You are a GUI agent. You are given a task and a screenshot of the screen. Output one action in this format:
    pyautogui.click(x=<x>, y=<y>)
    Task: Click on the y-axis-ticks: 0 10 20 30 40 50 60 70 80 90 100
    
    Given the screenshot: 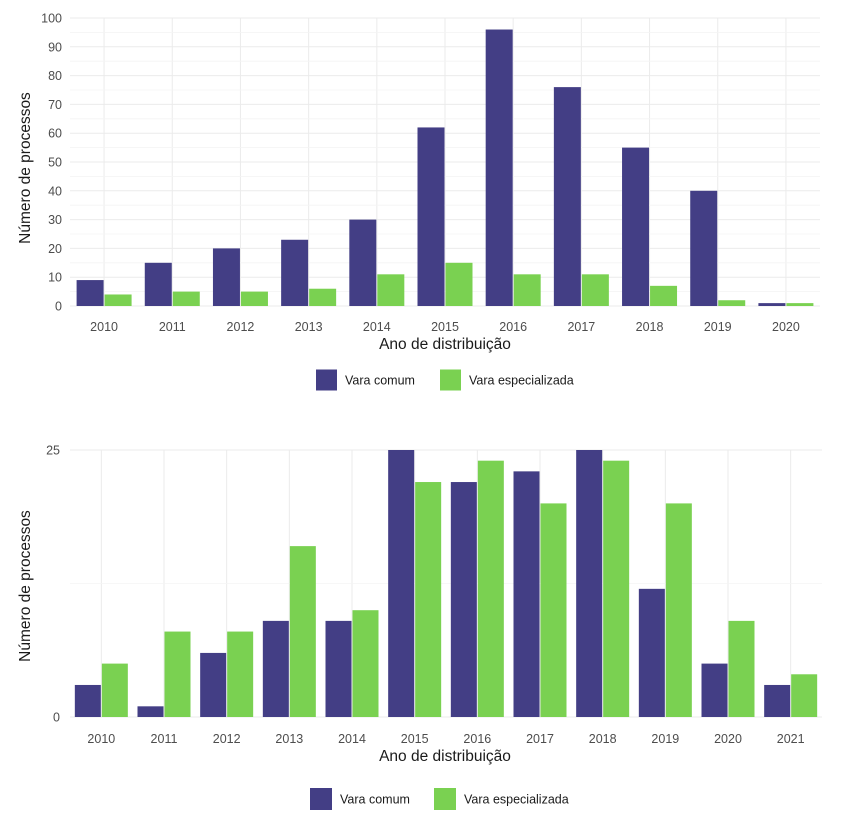 What is the action you would take?
    pyautogui.click(x=51, y=163)
    